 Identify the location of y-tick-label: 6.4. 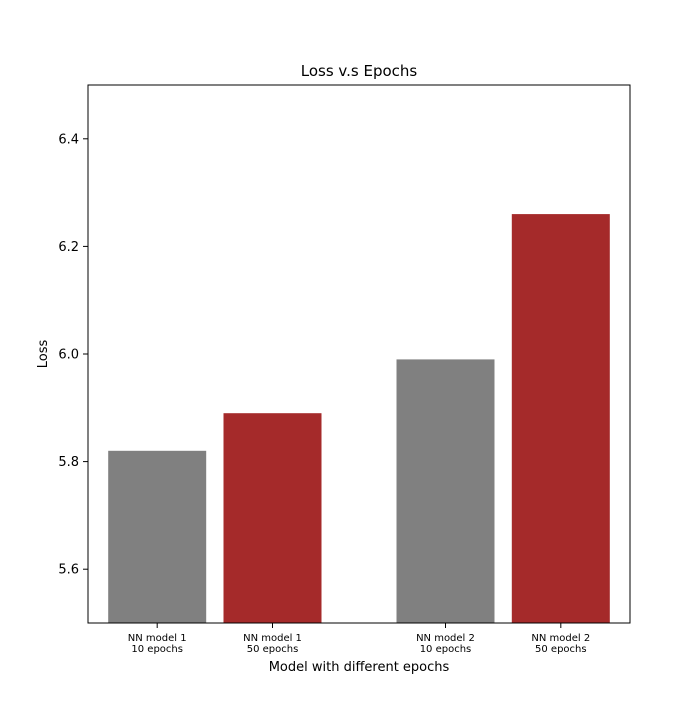
(68, 139).